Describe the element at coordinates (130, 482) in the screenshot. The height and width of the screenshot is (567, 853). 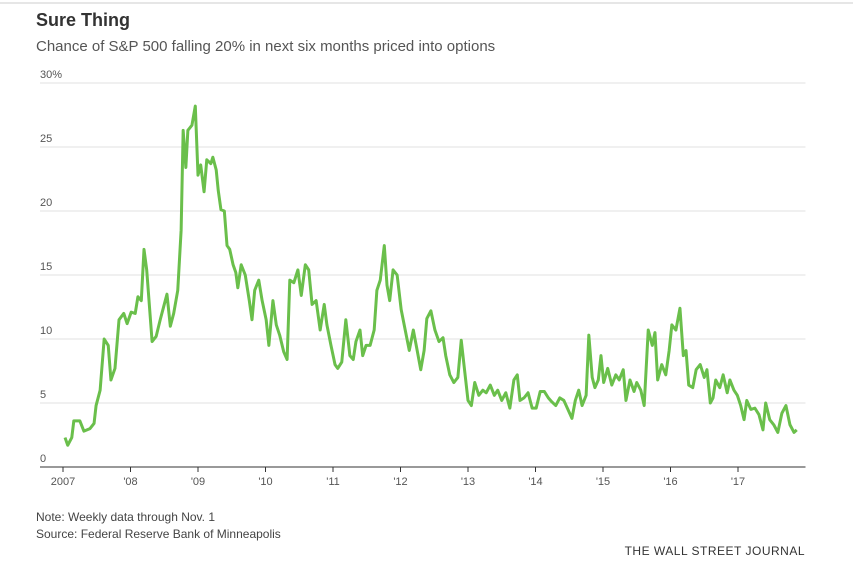
I see `x-tick-label: '08` at that location.